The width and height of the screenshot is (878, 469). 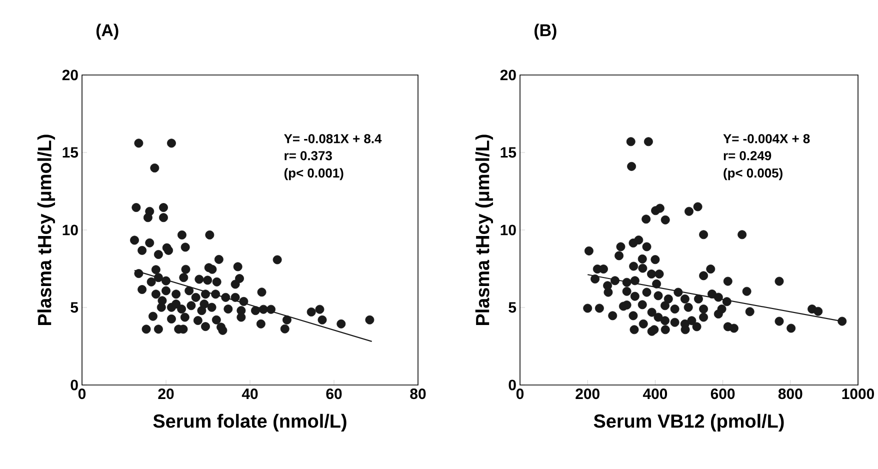 What do you see at coordinates (722, 394) in the screenshot?
I see `x-tick-label: 600` at bounding box center [722, 394].